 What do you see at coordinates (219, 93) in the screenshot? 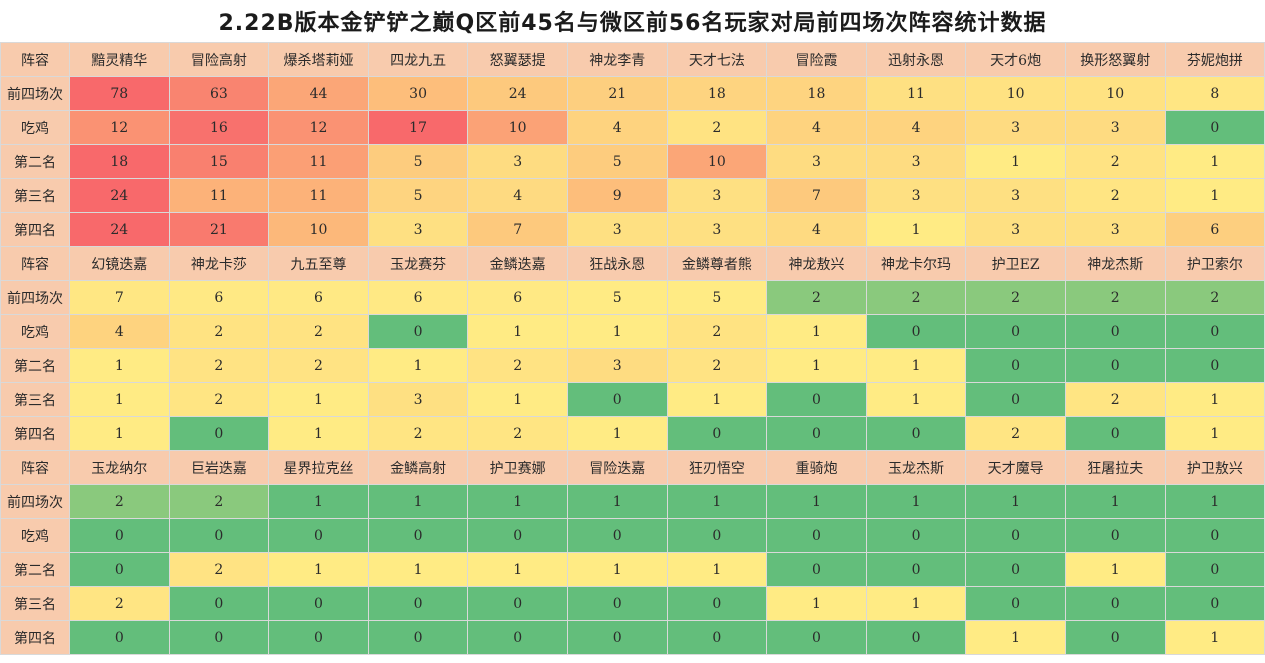
I see `value-cell: 63` at bounding box center [219, 93].